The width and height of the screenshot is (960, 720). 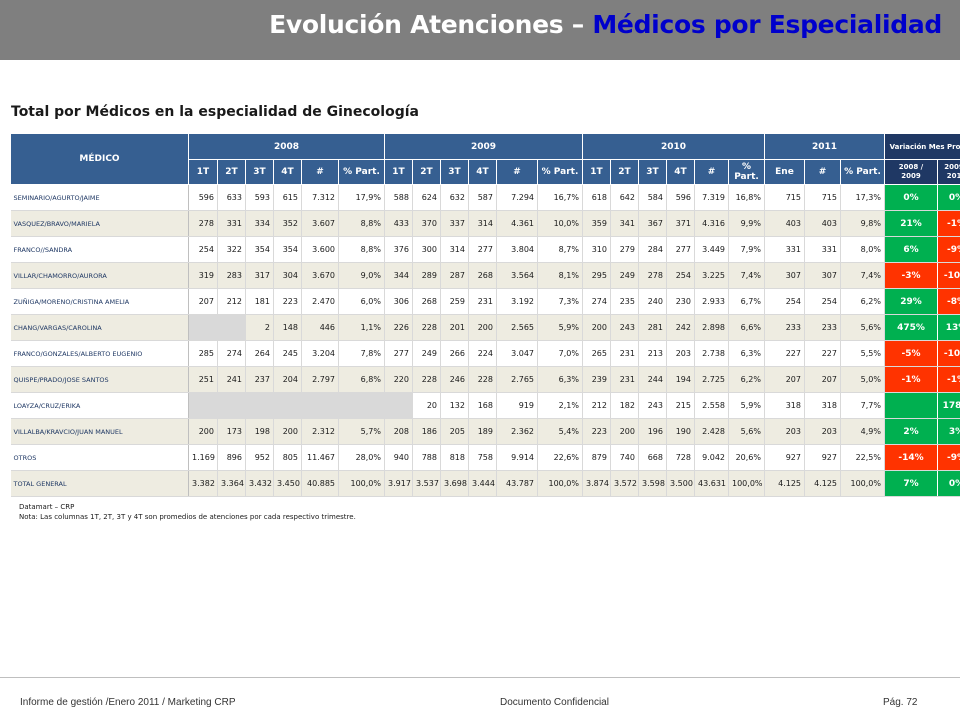 I want to click on cell-2008-1: 896, so click(x=231, y=457).